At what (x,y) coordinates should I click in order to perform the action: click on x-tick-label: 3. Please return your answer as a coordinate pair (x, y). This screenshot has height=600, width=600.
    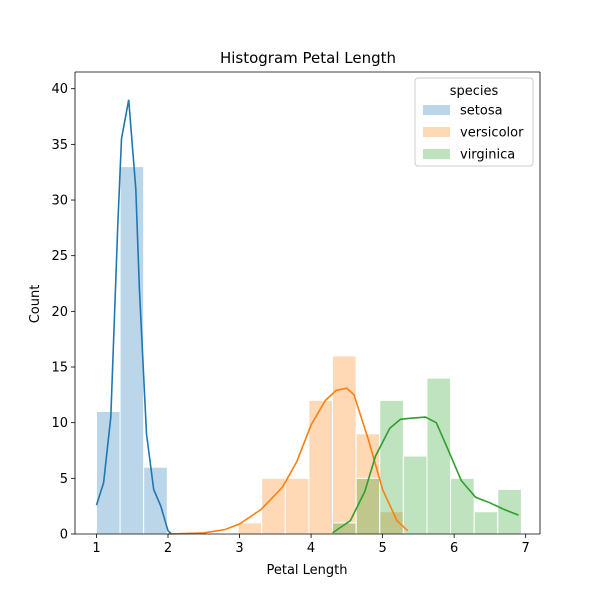
    Looking at the image, I should click on (239, 548).